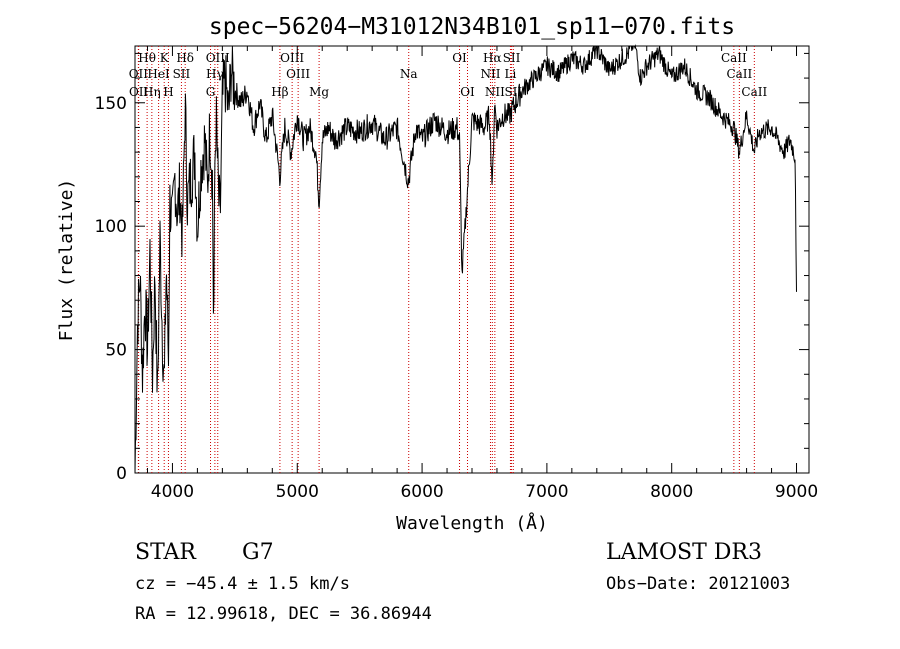 The width and height of the screenshot is (900, 649). I want to click on y-axis-label: Flux (relative), so click(66, 260).